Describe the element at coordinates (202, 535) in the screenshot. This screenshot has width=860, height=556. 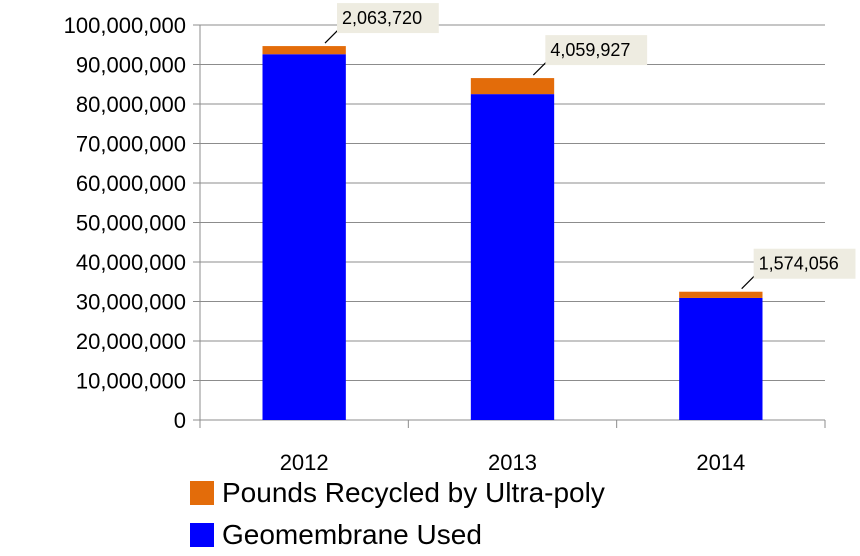
I see `legend-swatch-geomembrane` at that location.